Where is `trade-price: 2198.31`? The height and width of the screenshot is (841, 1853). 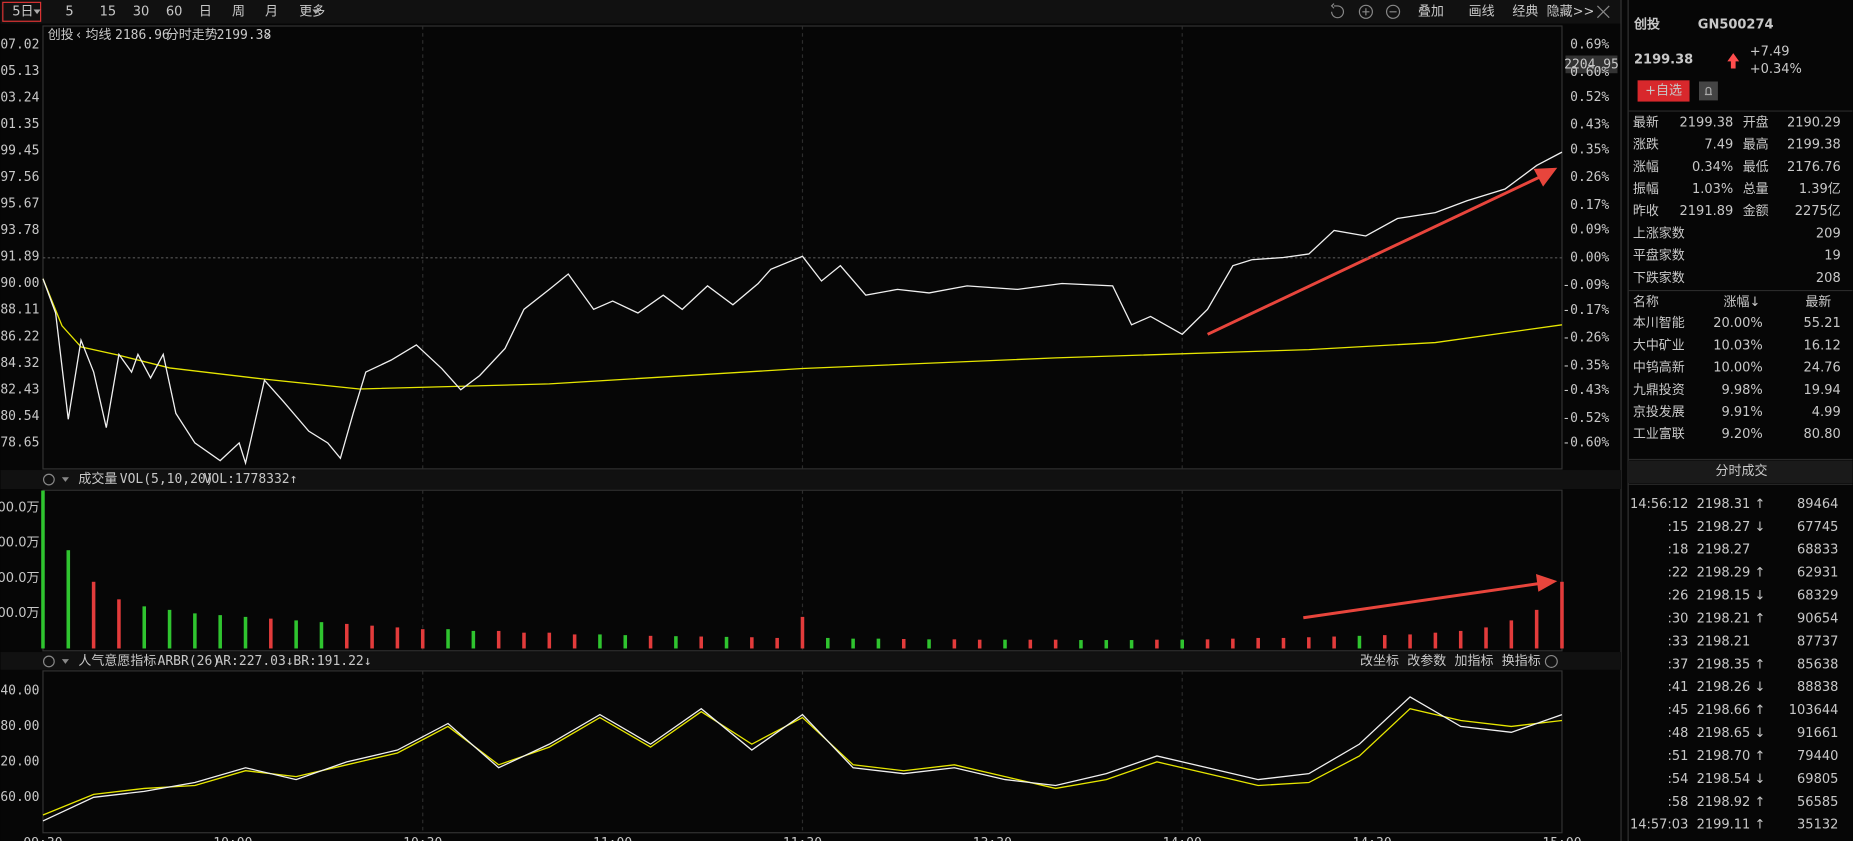
trade-price: 2198.31 is located at coordinates (1724, 504).